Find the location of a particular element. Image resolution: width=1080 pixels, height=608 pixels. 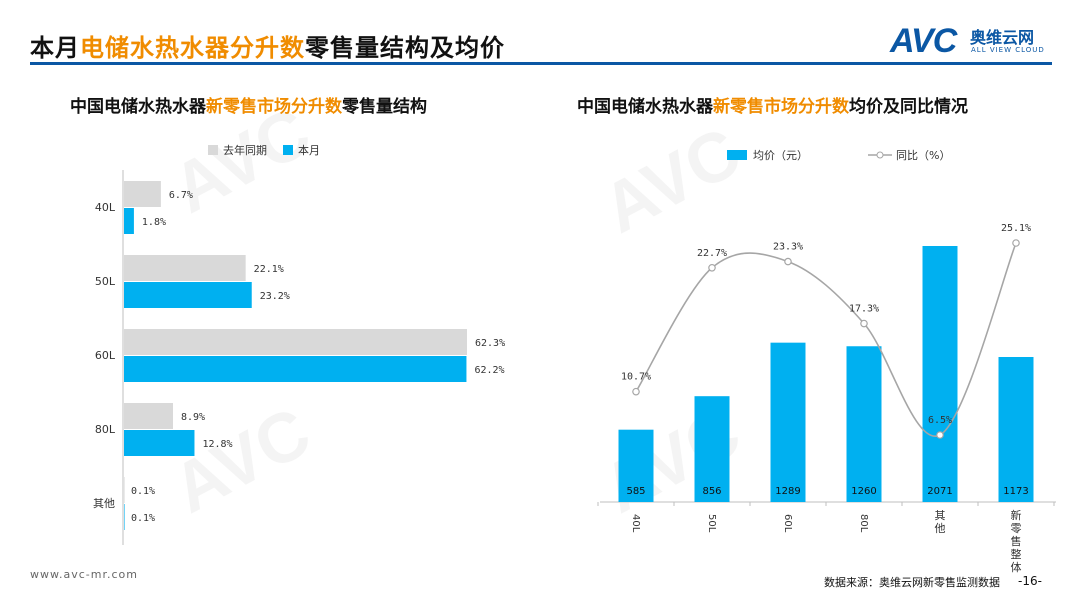

logo-mark: AVC is located at coordinates (923, 41).